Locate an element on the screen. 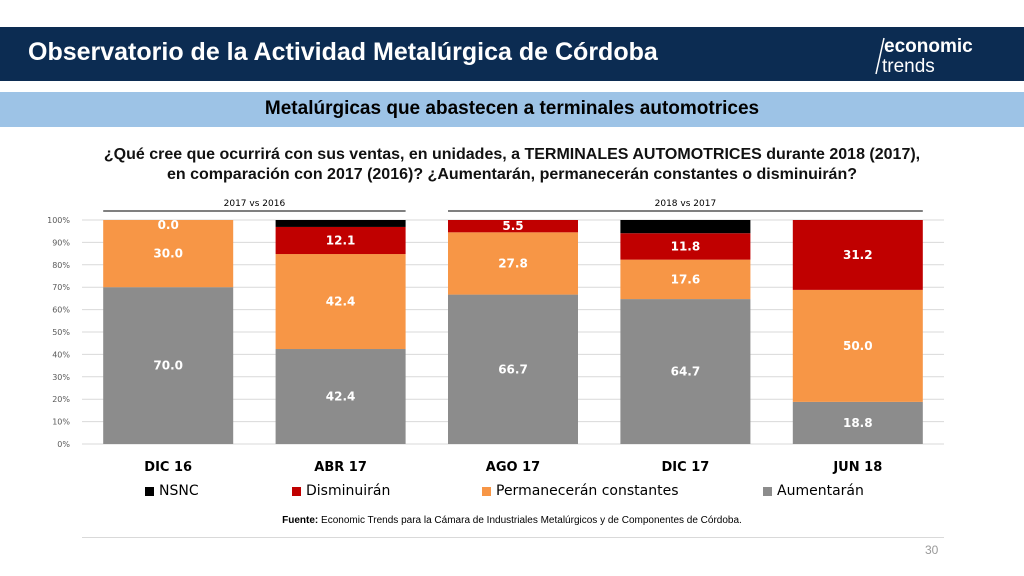 The width and height of the screenshot is (1024, 576). data-label: 18.8 is located at coordinates (858, 423).